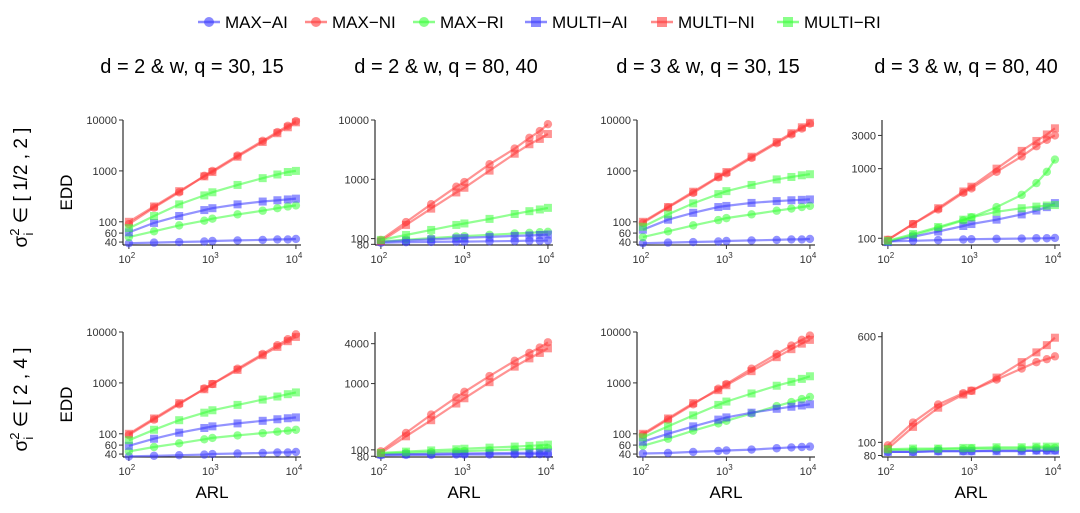 The width and height of the screenshot is (1080, 513). Describe the element at coordinates (576, 22) in the screenshot. I see `legend-item: MULTI−AI` at that location.